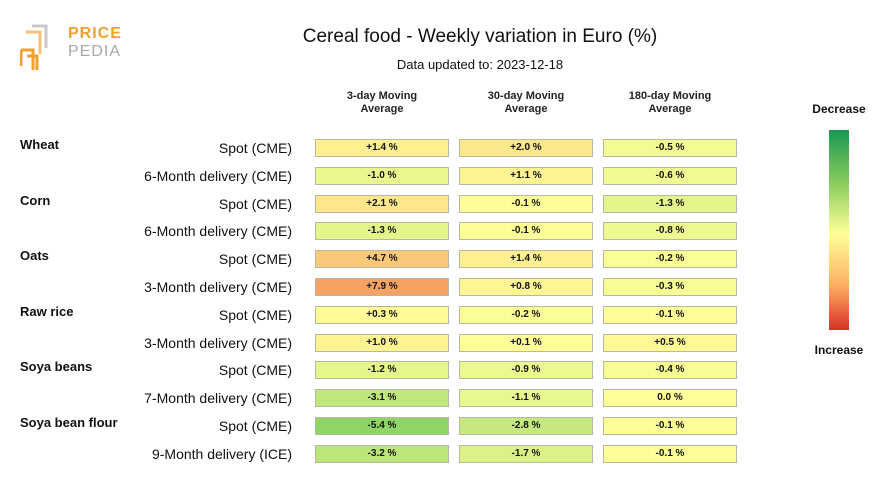 The image size is (880, 480). Describe the element at coordinates (35, 200) in the screenshot. I see `group-label: Corn` at that location.